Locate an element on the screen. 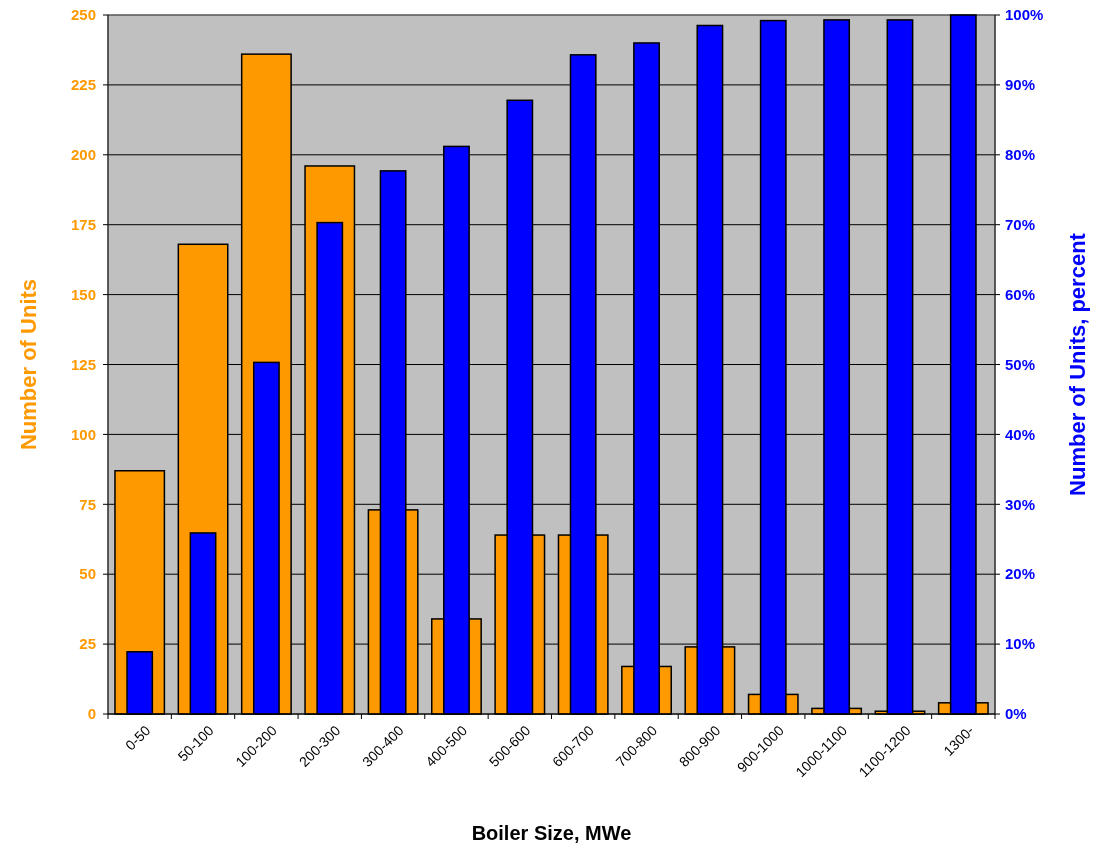 This screenshot has height=852, width=1099. y-tick-label: 0 is located at coordinates (91, 714).